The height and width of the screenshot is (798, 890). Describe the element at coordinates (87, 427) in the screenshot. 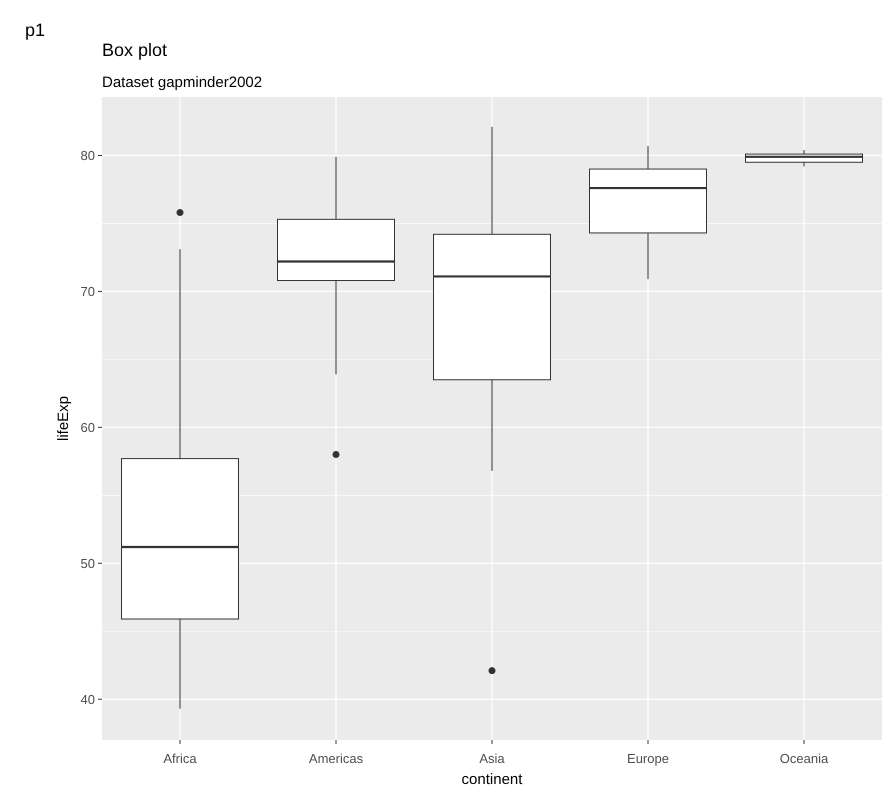

I see `y-tick-label: 60` at that location.